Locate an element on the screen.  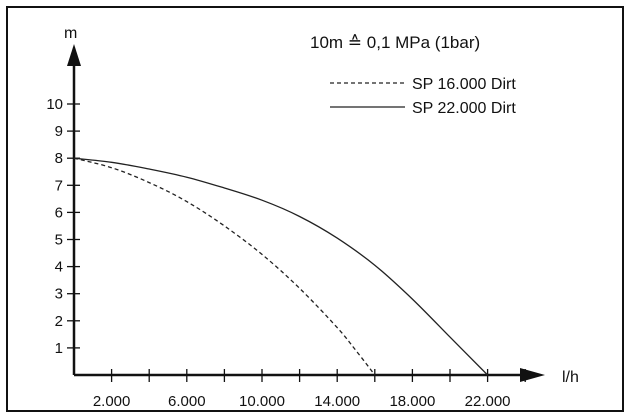
y-tick-label-5: 5 is located at coordinates (59, 240).